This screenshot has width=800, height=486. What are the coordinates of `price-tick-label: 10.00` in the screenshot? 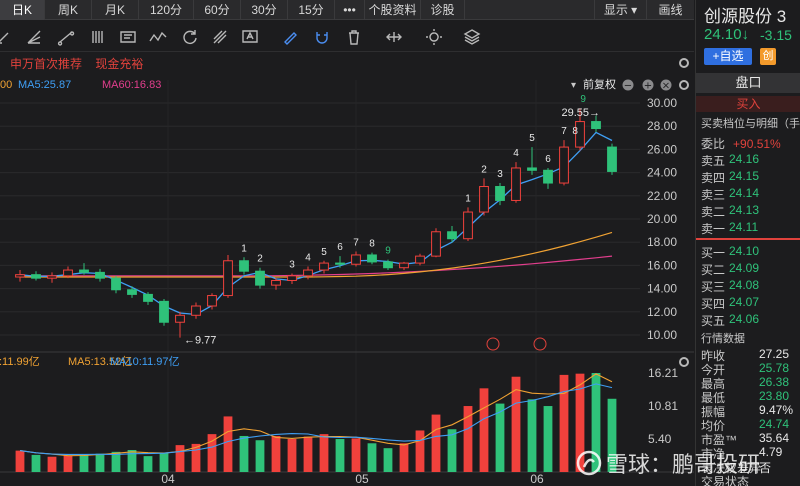 It's located at (662, 335).